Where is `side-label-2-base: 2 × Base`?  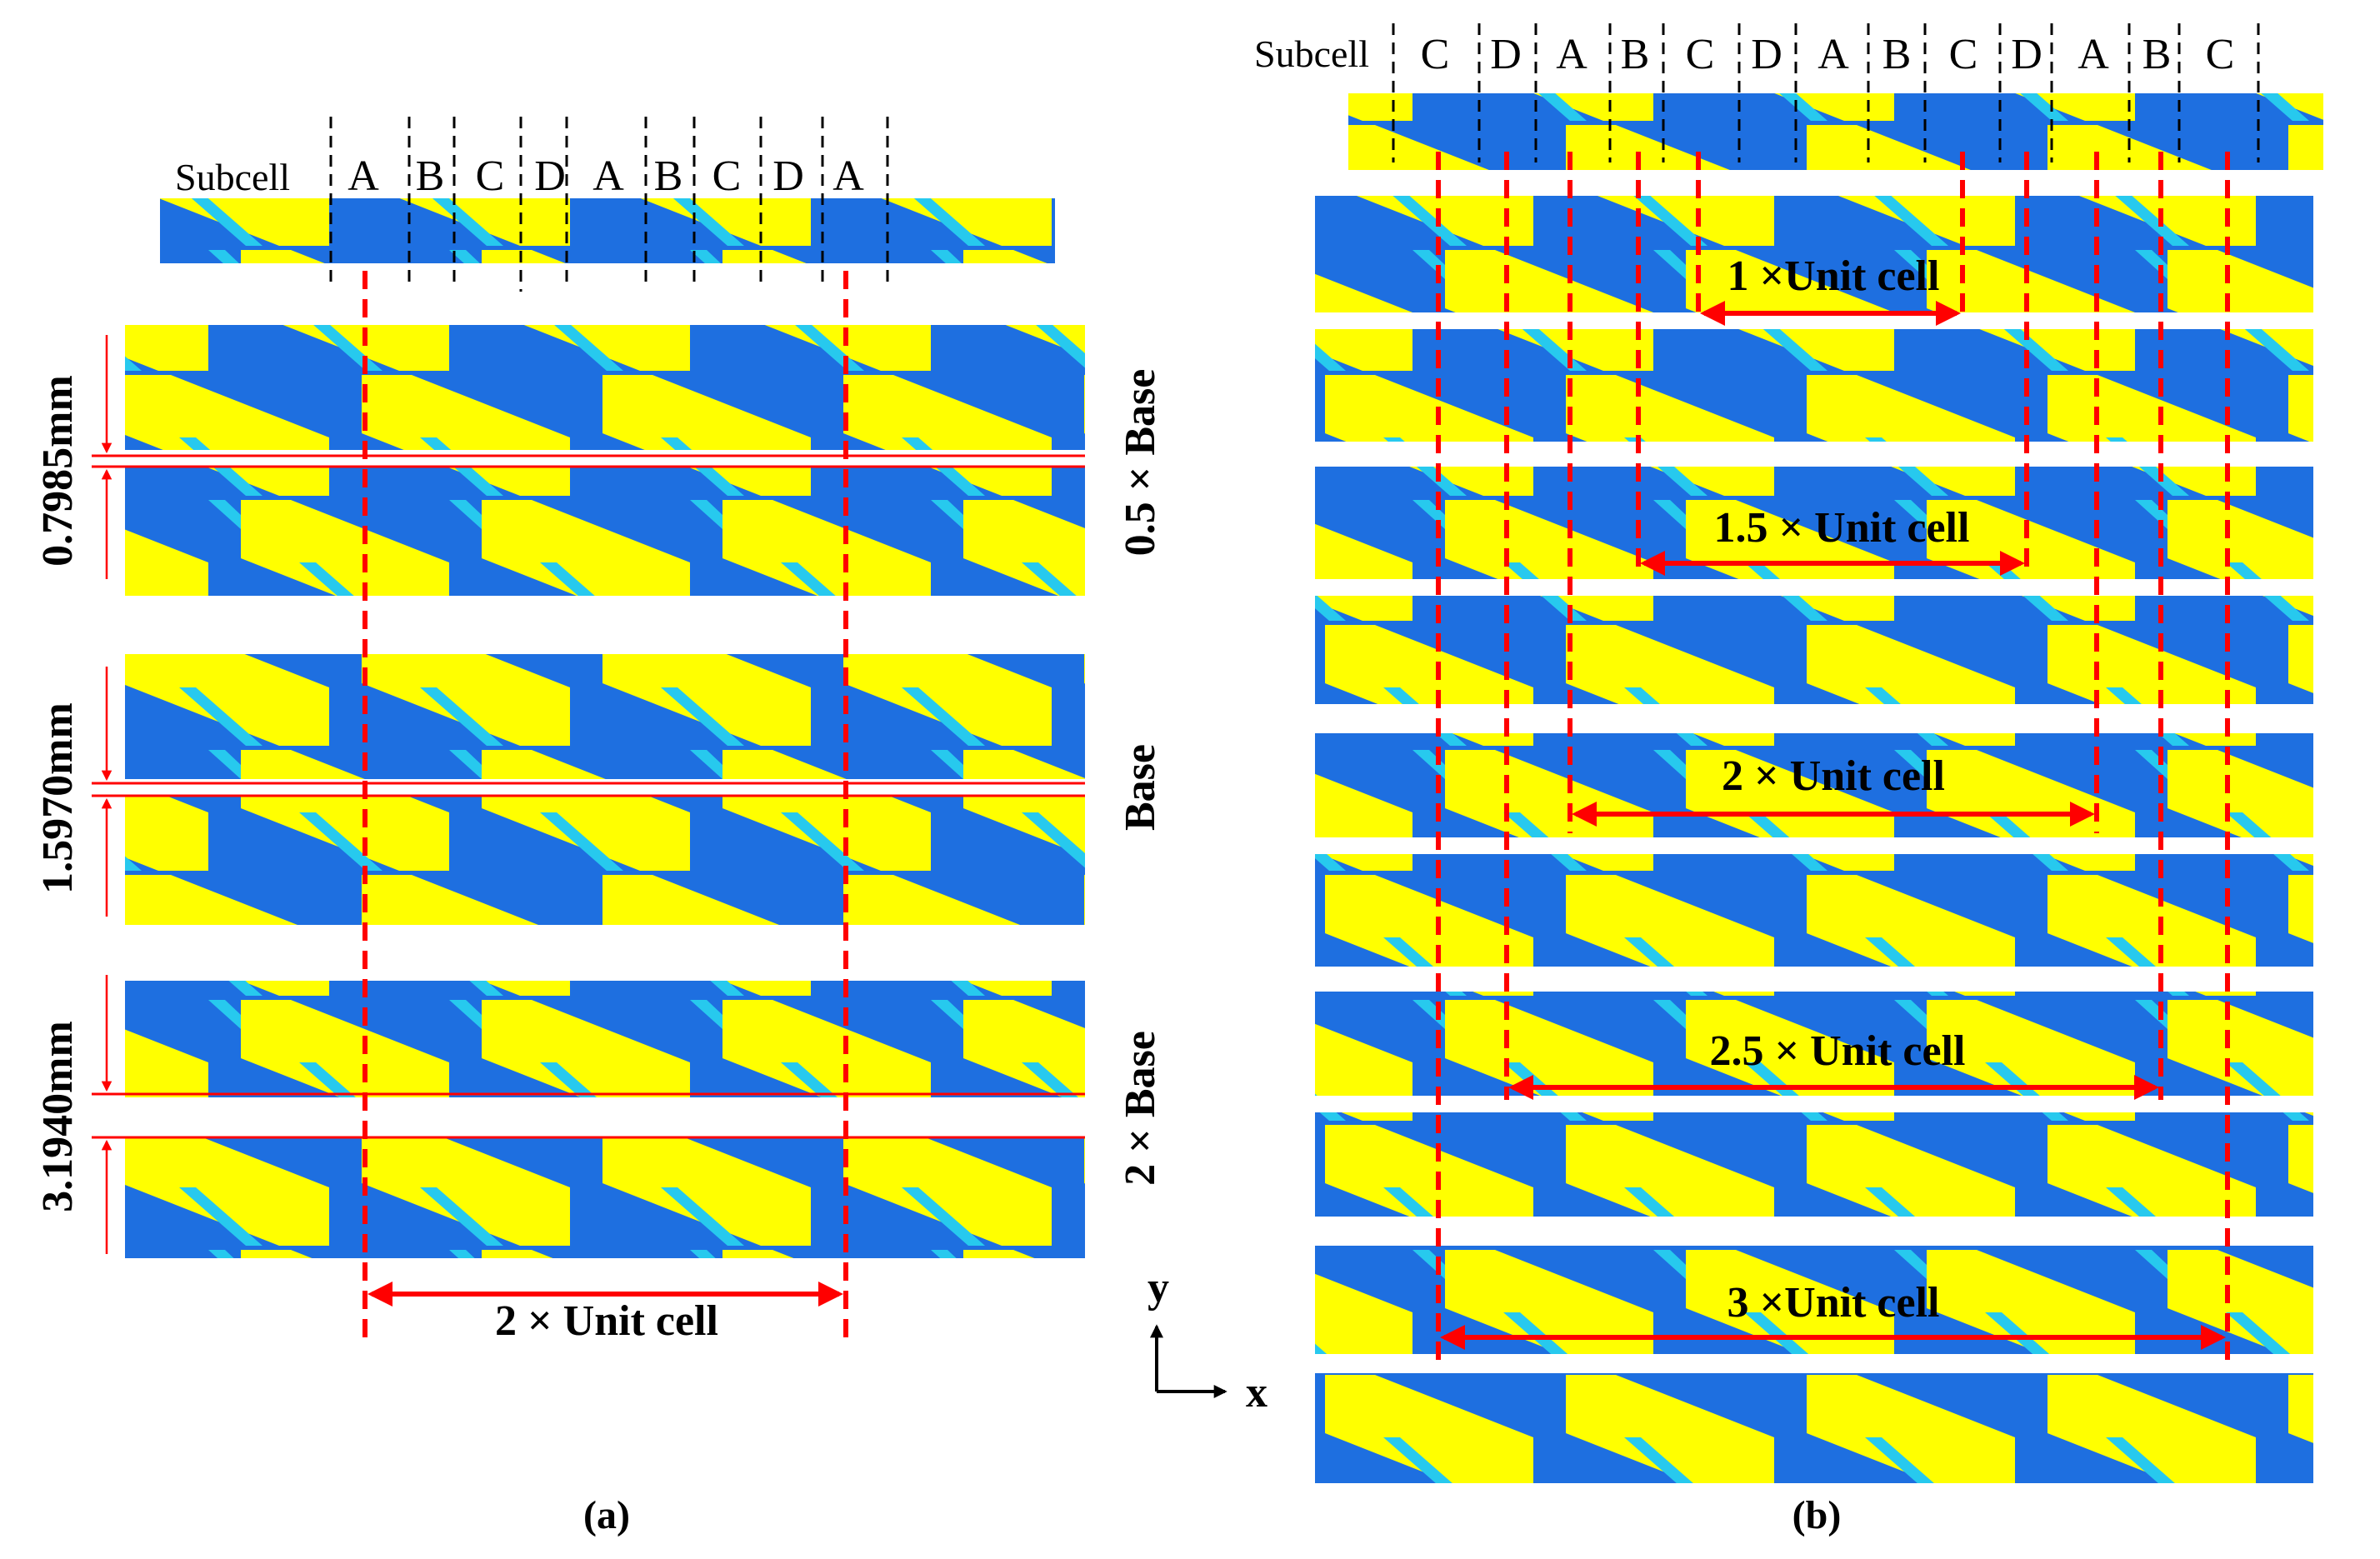
side-label-2-base: 2 × Base is located at coordinates (1140, 1108).